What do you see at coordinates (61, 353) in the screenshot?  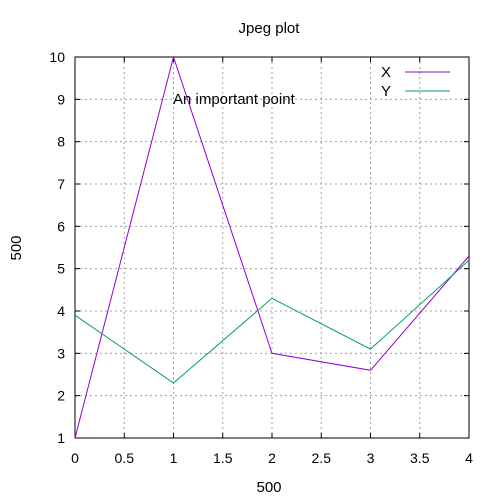 I see `y-tick-label: 3` at bounding box center [61, 353].